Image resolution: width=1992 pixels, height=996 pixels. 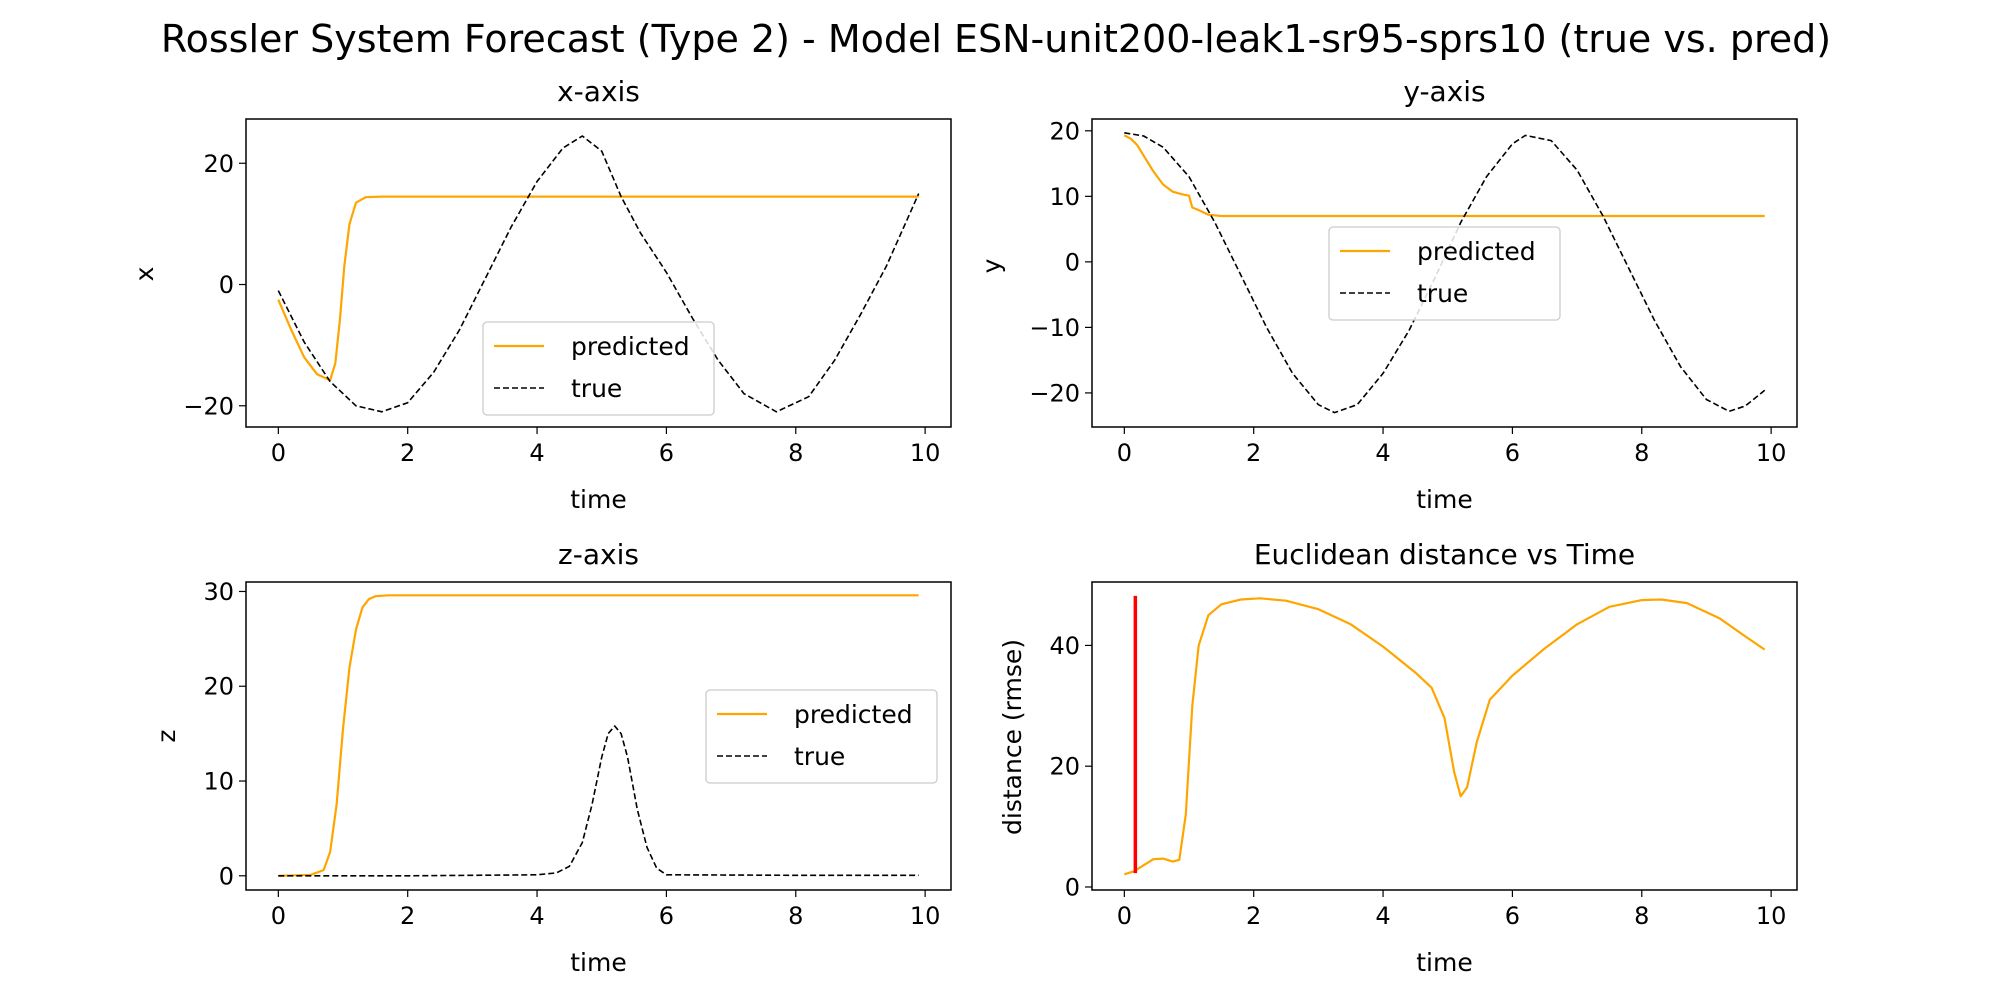 I want to click on y-tick-label: 30, so click(x=218, y=592).